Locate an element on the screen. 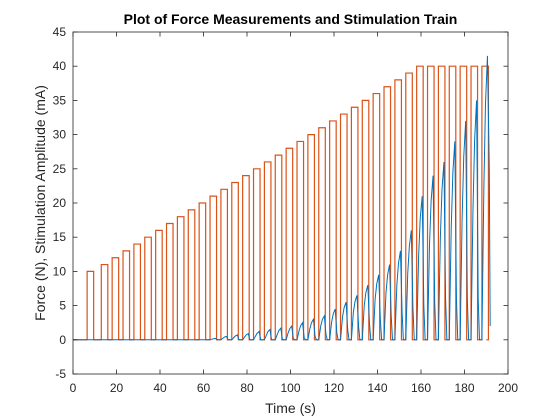  y-tick-label: 30 is located at coordinates (60, 135).